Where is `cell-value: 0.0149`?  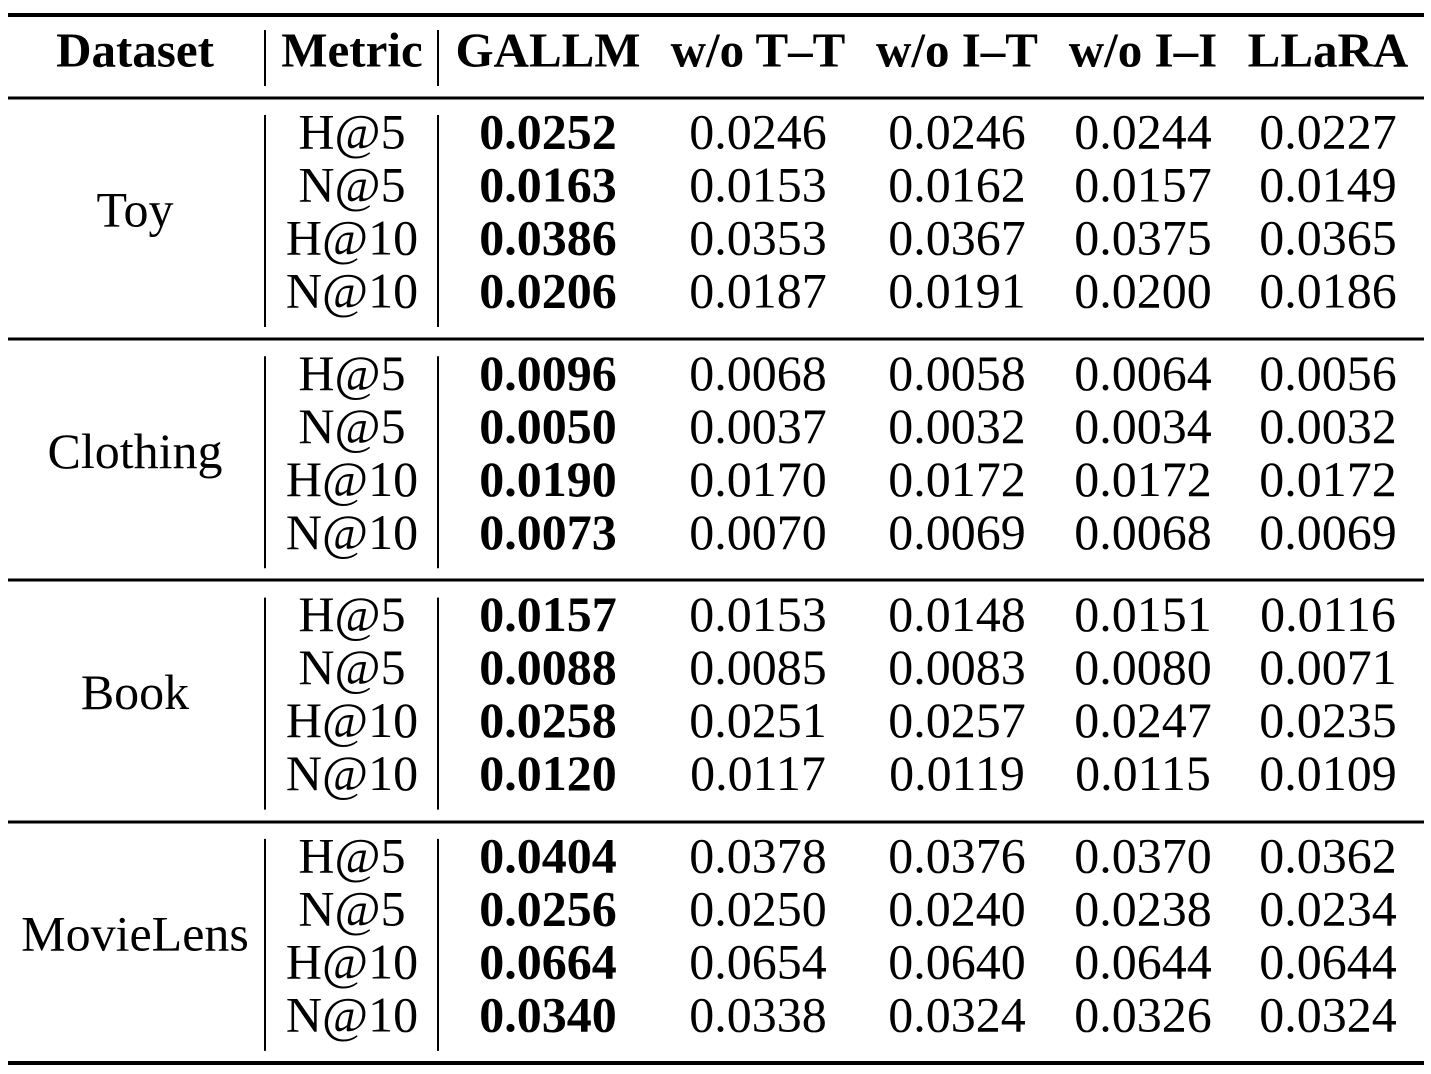
cell-value: 0.0149 is located at coordinates (1328, 184).